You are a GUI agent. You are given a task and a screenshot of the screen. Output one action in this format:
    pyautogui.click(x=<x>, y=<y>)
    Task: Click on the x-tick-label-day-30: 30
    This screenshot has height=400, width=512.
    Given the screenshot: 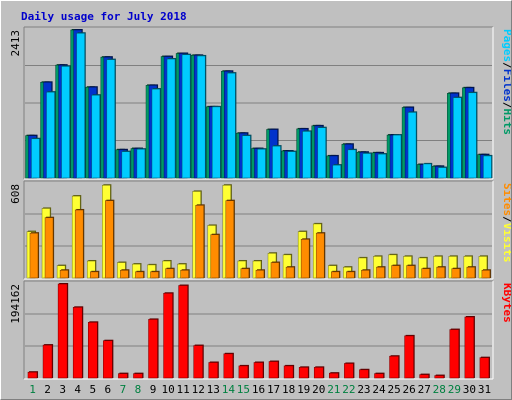 What is the action you would take?
    pyautogui.click(x=469, y=389)
    